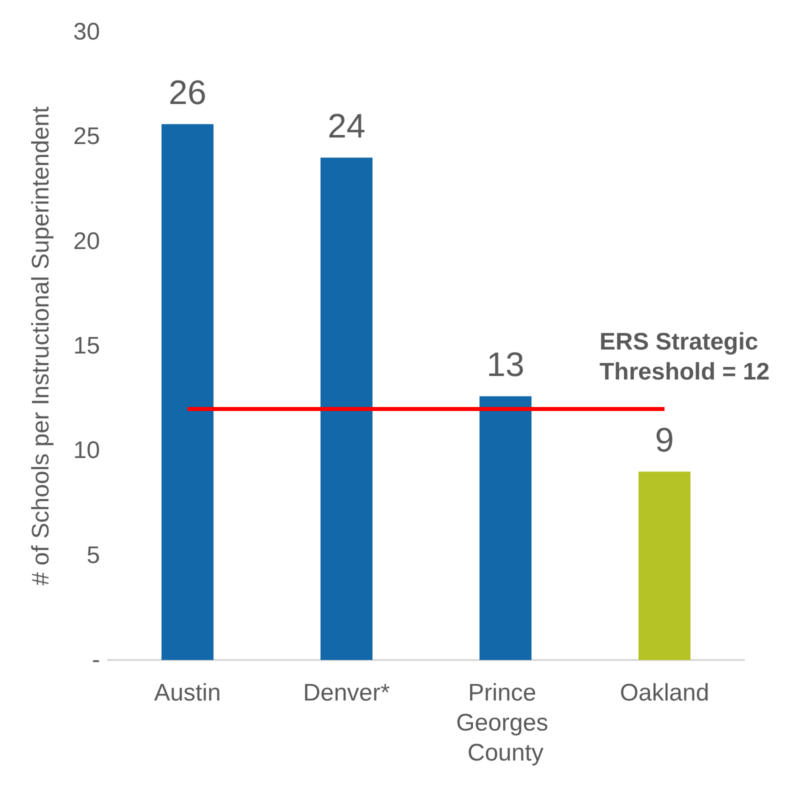  What do you see at coordinates (187, 693) in the screenshot?
I see `x-tick-label: Austin` at bounding box center [187, 693].